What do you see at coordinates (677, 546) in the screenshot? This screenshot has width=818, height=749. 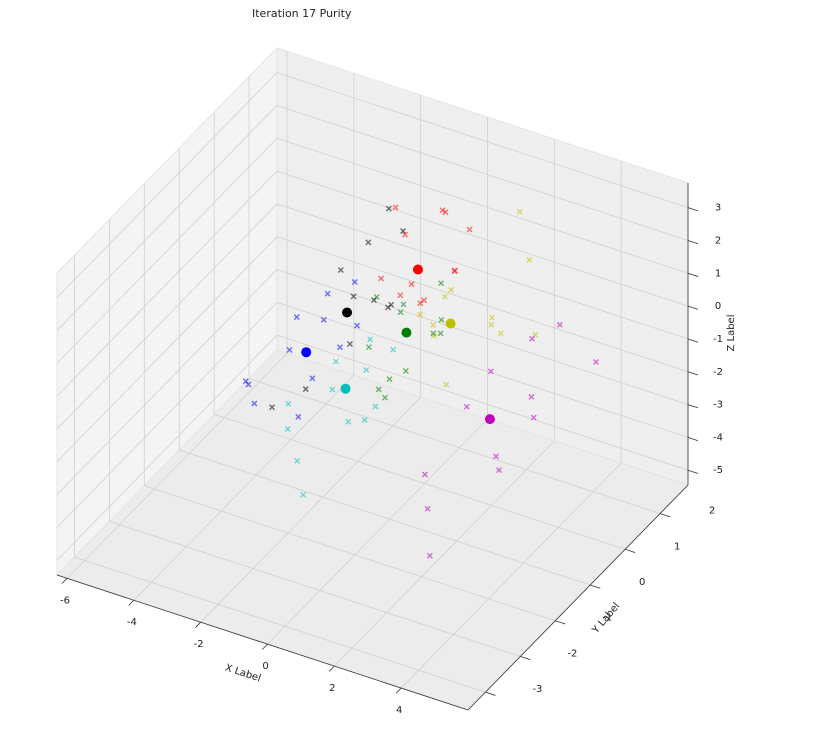 I see `y-tick-label: 1` at bounding box center [677, 546].